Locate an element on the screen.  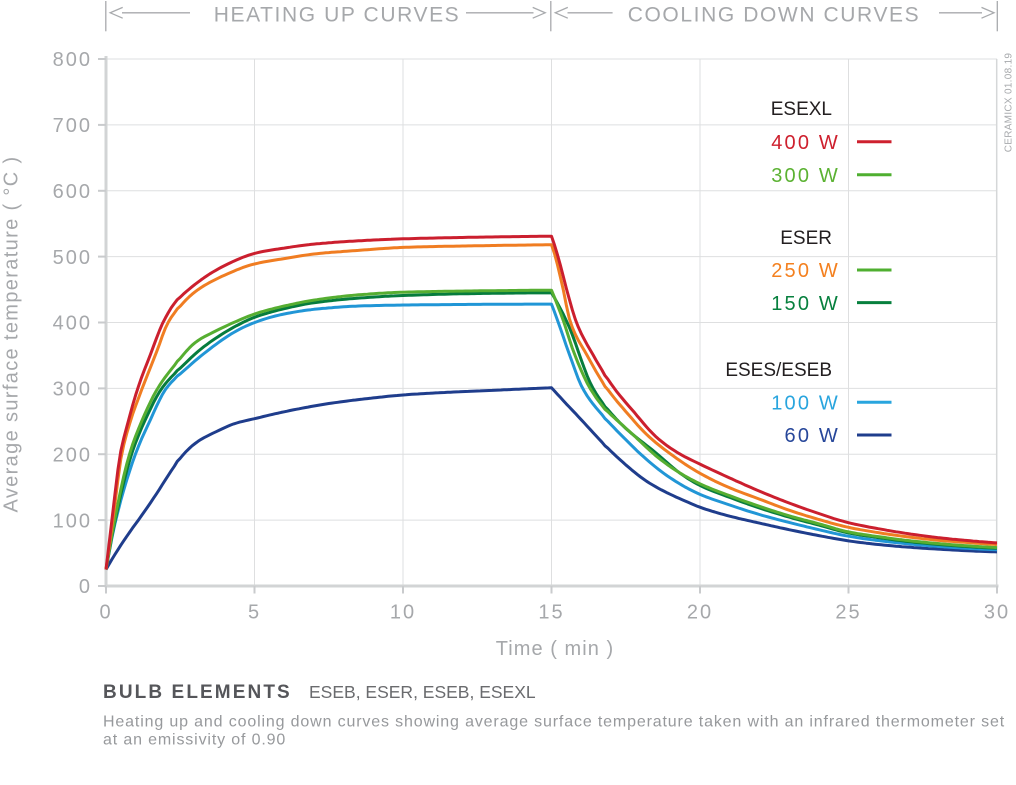
svg-text: CERAMICX 01.08.19 is located at coordinates (1009, 103).